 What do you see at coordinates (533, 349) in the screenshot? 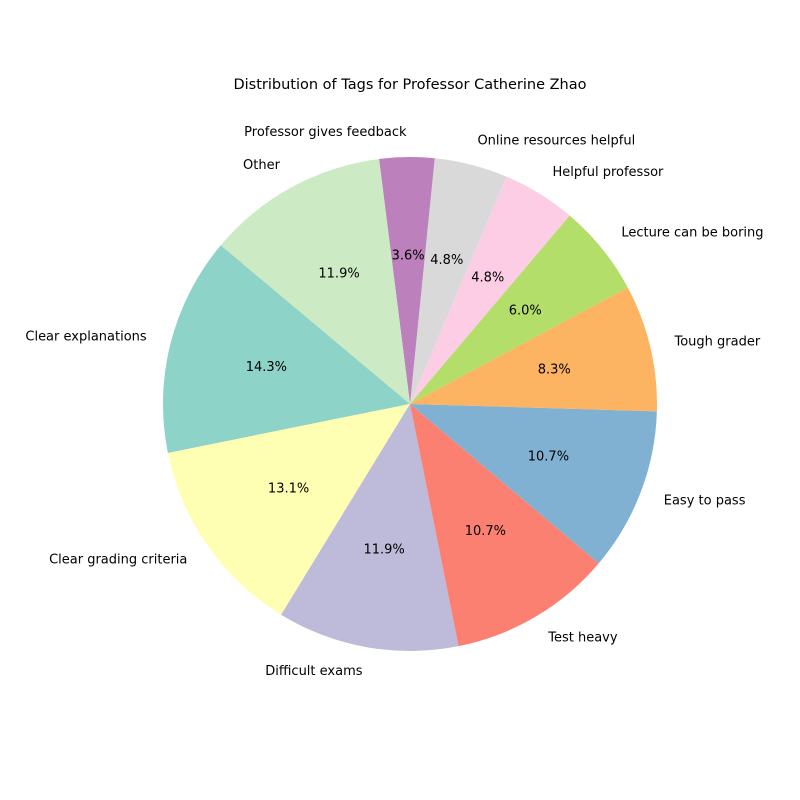
I see `pie-slice-tough-grader` at bounding box center [533, 349].